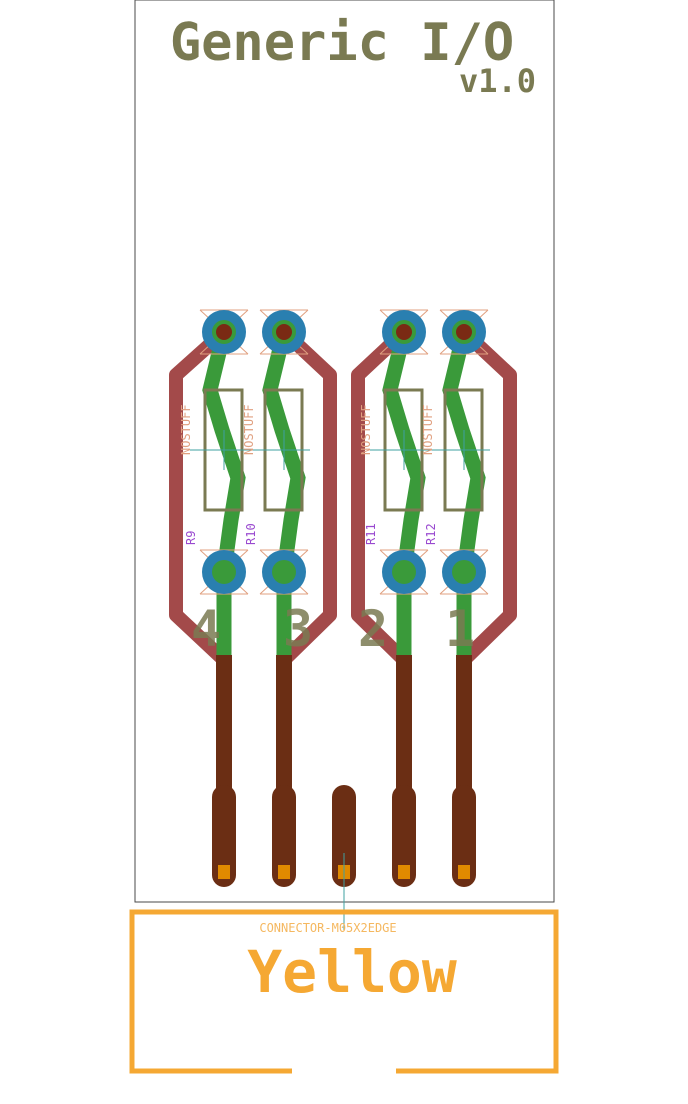 The height and width of the screenshot is (1104, 688). What do you see at coordinates (251, 534) in the screenshot?
I see `ref-label-r10: R10` at bounding box center [251, 534].